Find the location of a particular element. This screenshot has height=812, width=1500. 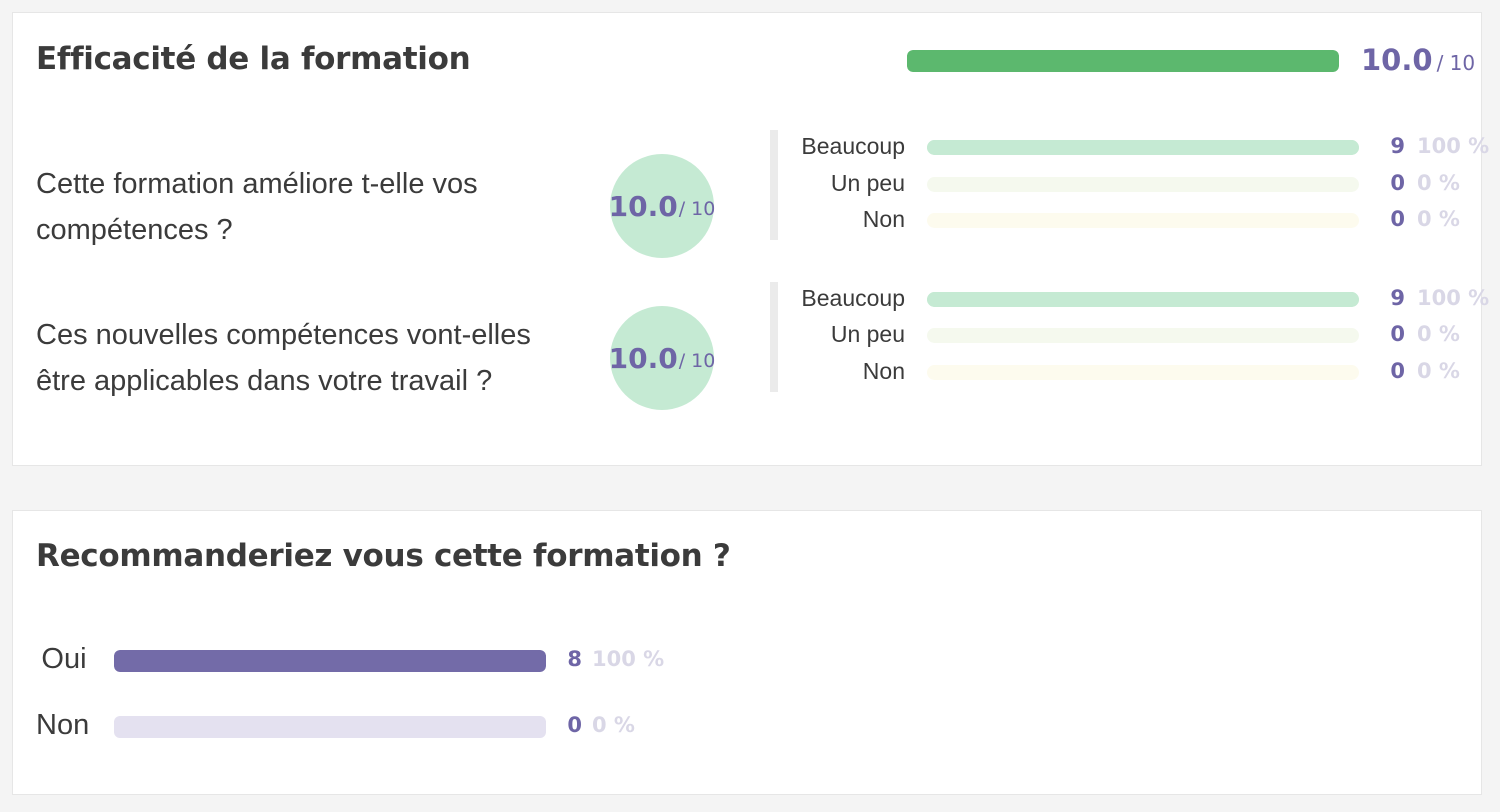

recommend-option-oui: Oui 8 100 % is located at coordinates (386, 661).